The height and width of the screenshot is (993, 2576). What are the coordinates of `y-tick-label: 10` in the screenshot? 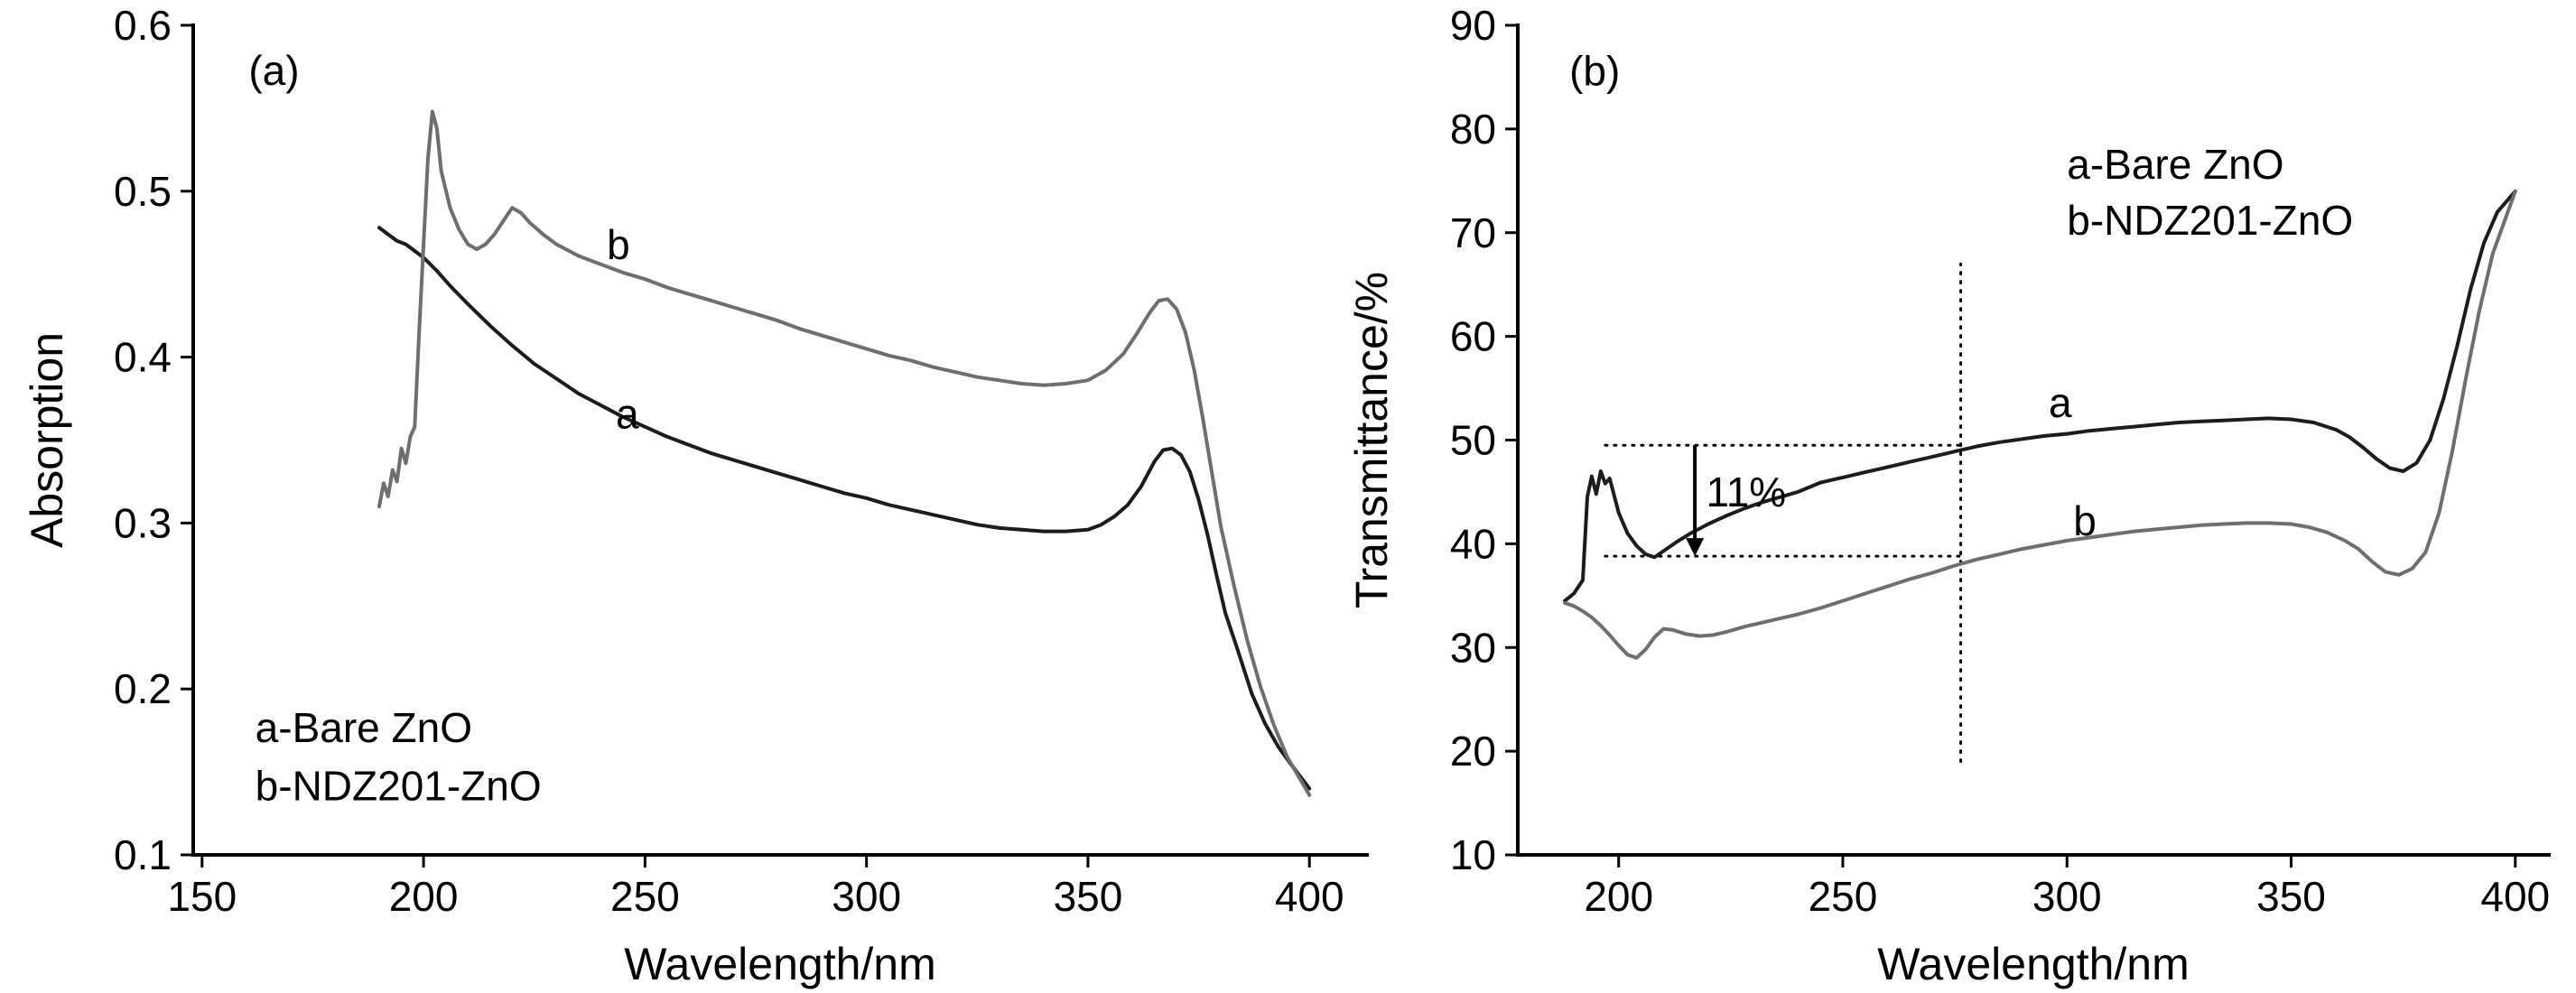 It's located at (1473, 854).